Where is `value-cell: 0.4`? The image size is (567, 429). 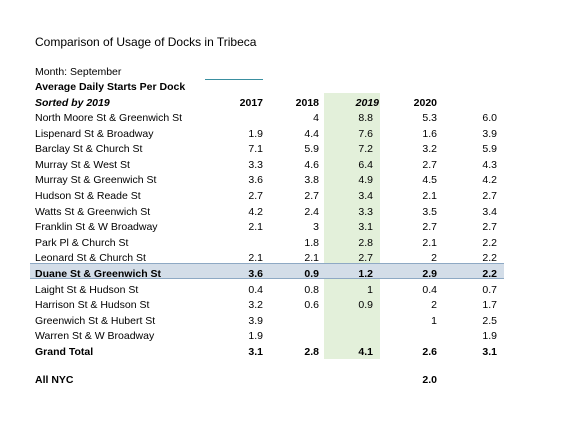
value-cell: 0.4 is located at coordinates (255, 289).